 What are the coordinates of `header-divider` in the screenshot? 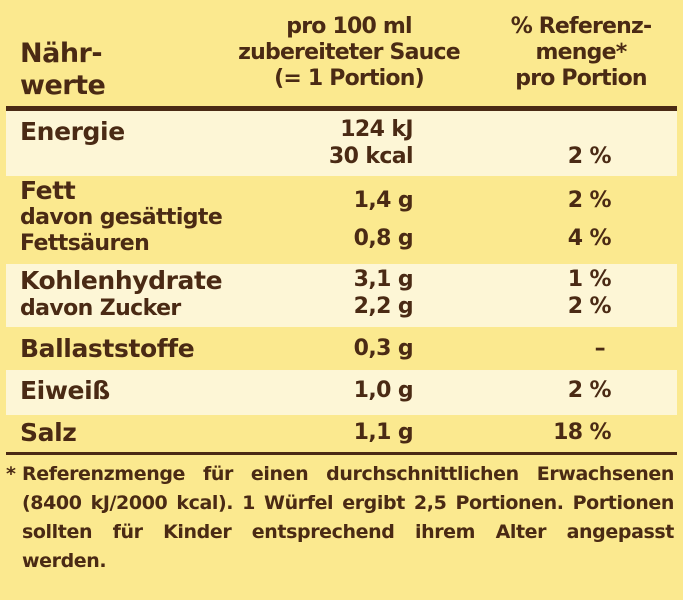 It's located at (341, 108).